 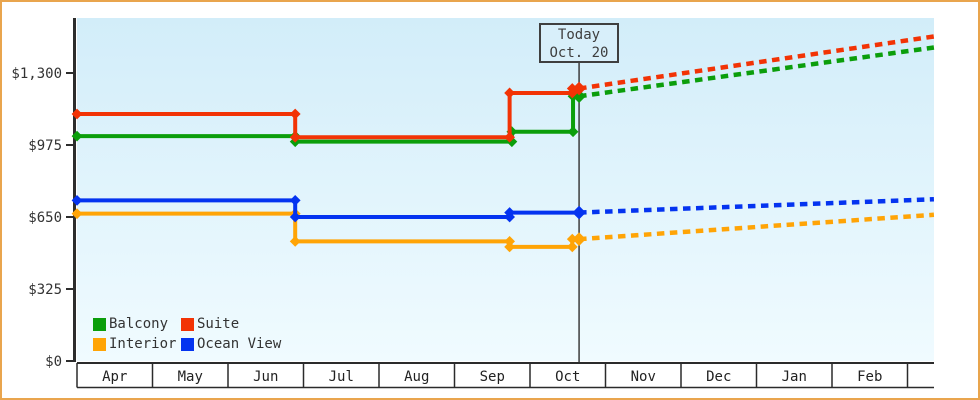 What do you see at coordinates (567, 377) in the screenshot?
I see `month-label-oct: Oct` at bounding box center [567, 377].